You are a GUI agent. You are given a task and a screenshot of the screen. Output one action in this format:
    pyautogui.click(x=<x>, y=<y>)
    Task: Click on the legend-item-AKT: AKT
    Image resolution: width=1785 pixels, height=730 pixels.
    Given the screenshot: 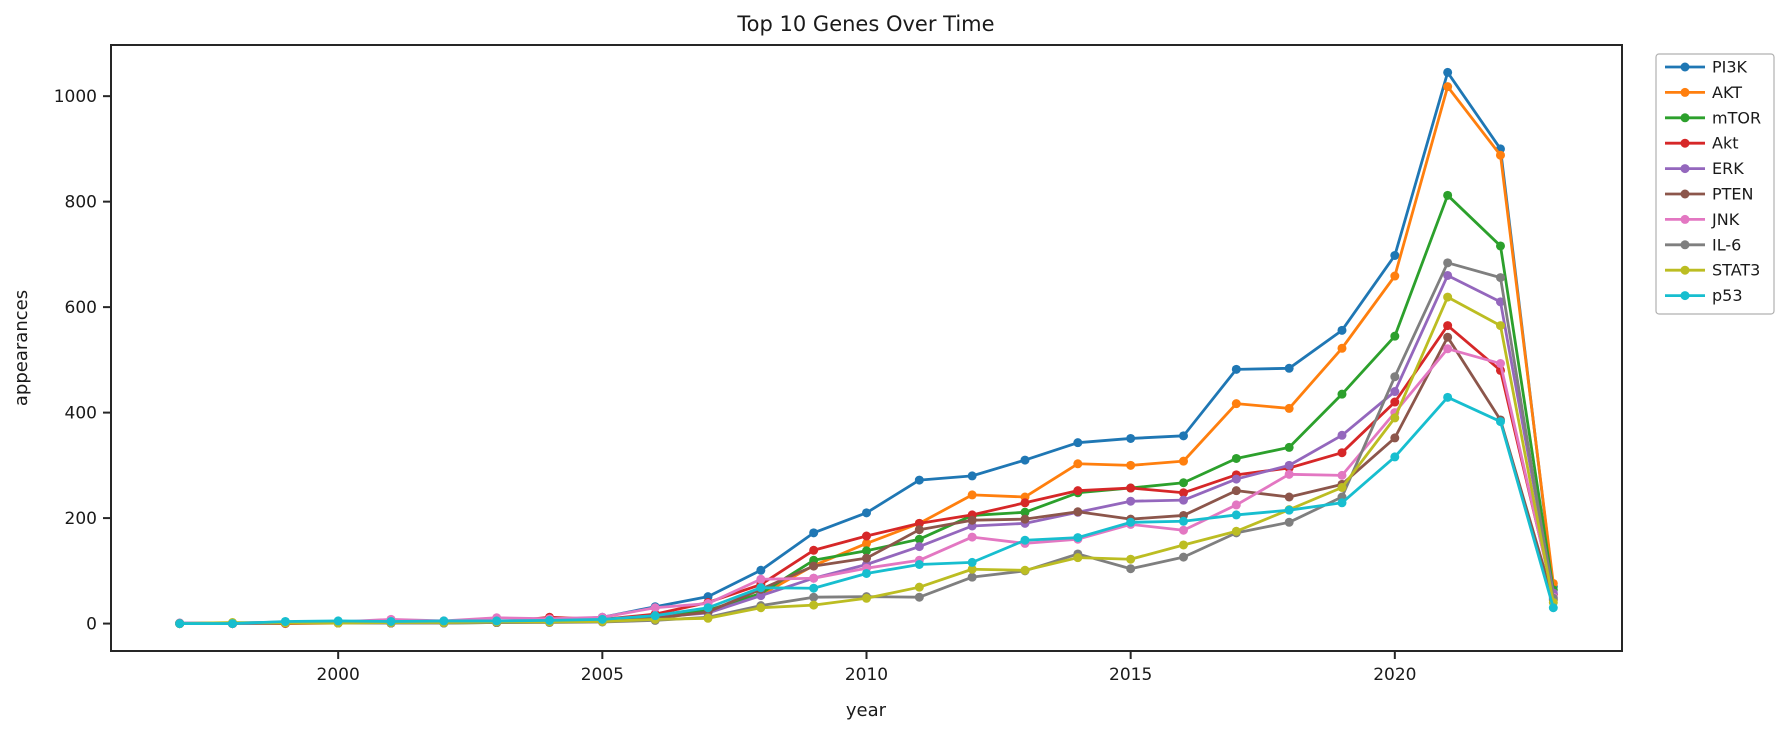 What is the action you would take?
    pyautogui.click(x=1703, y=92)
    